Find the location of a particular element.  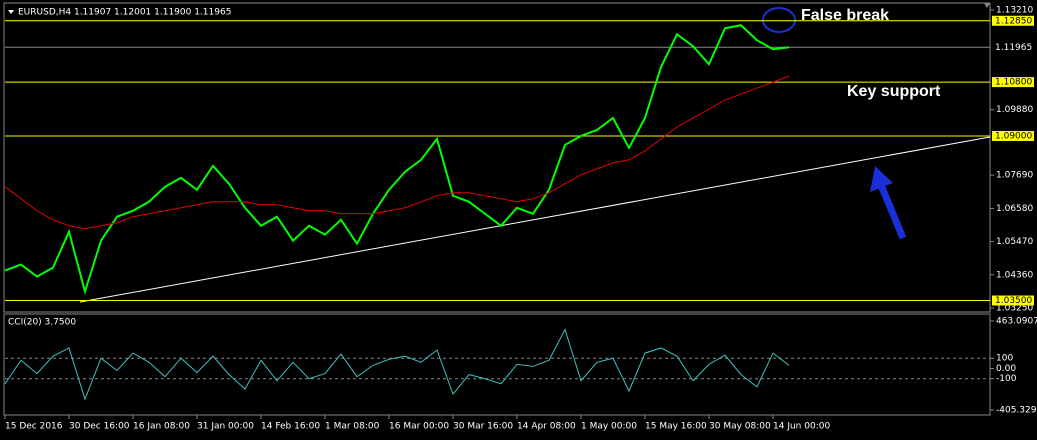

level-label: 1.12850 is located at coordinates (1013, 21).